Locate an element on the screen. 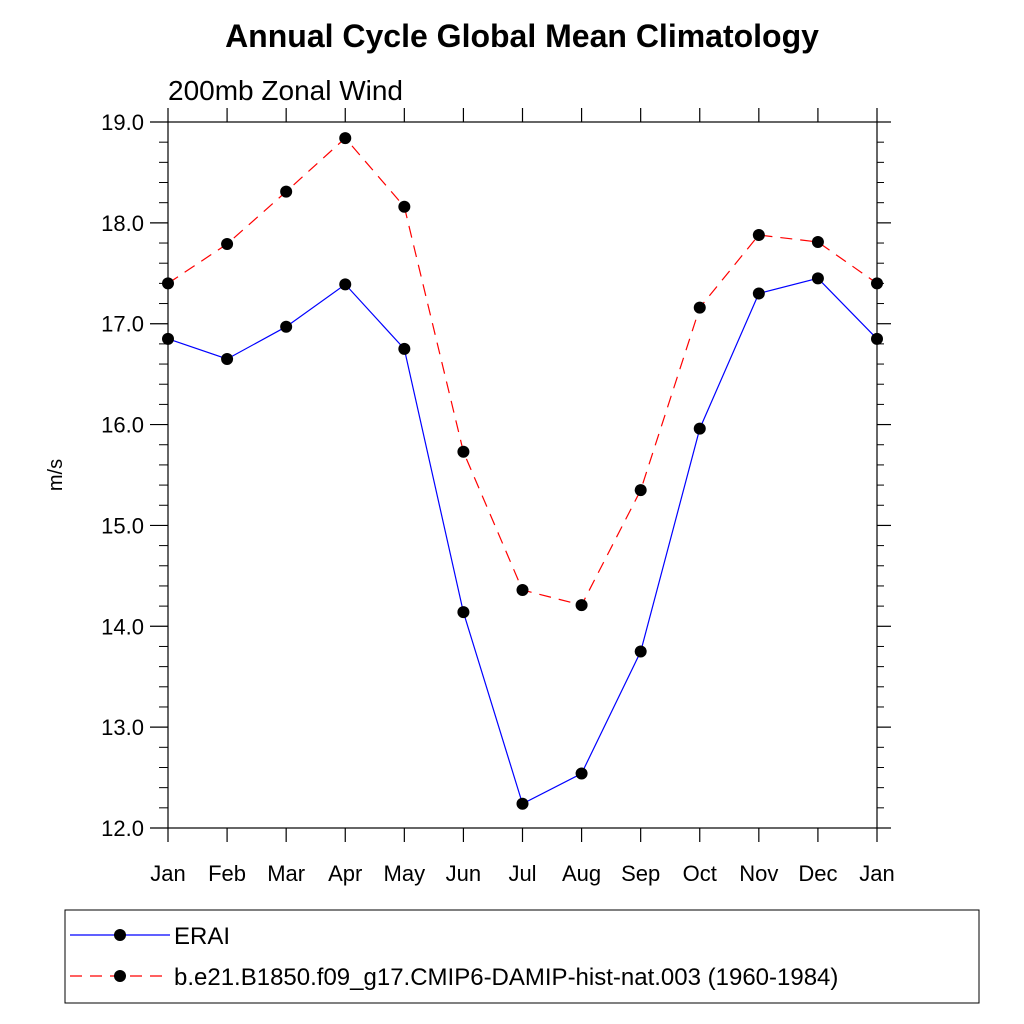 This screenshot has width=1024, height=1024. y-axis-label: m/s is located at coordinates (56, 475).